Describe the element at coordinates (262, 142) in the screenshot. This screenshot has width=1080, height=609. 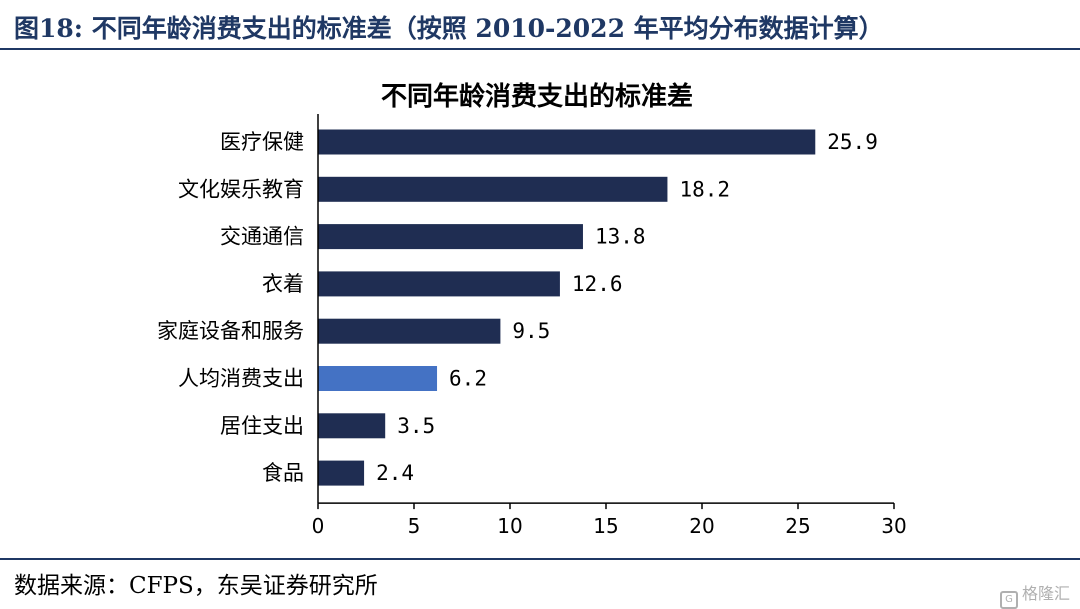
I see `category-label-0: 医疗保健` at that location.